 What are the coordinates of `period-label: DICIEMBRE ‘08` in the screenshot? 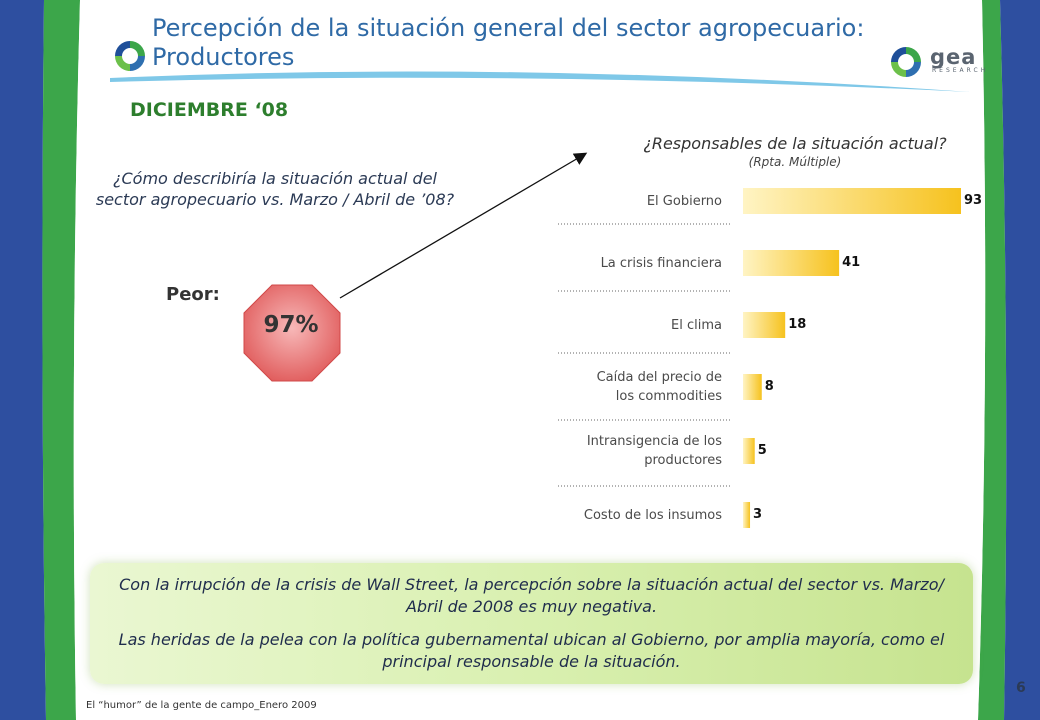 It's located at (209, 110).